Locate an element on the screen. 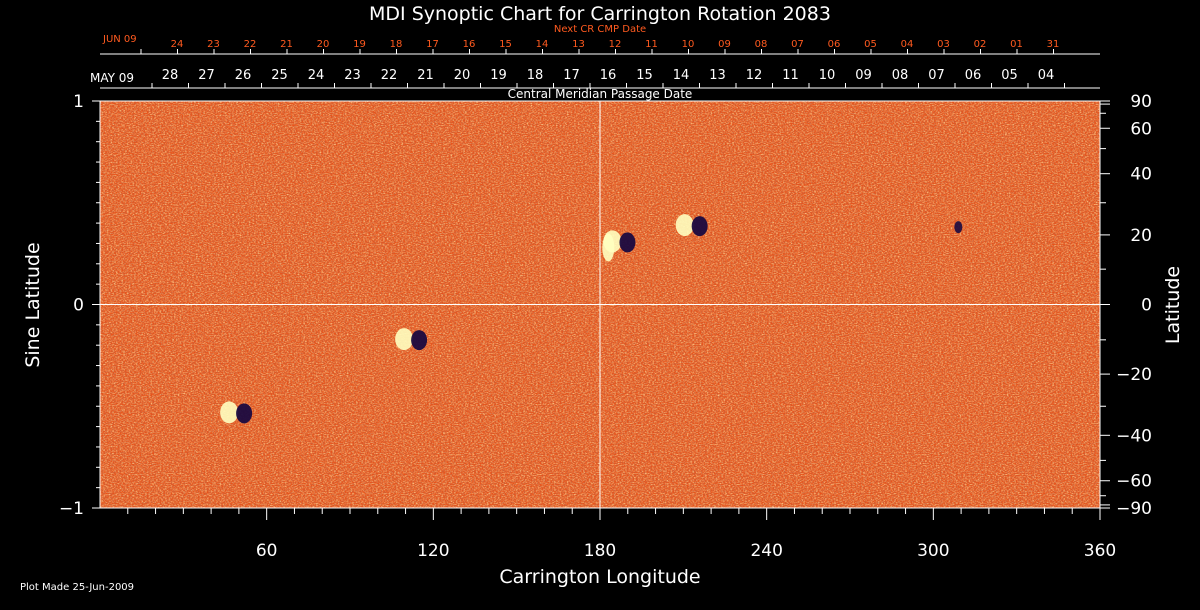 The image size is (1200, 610). longitude-axis: 60 120 180 240 300 360 is located at coordinates (621, 534).